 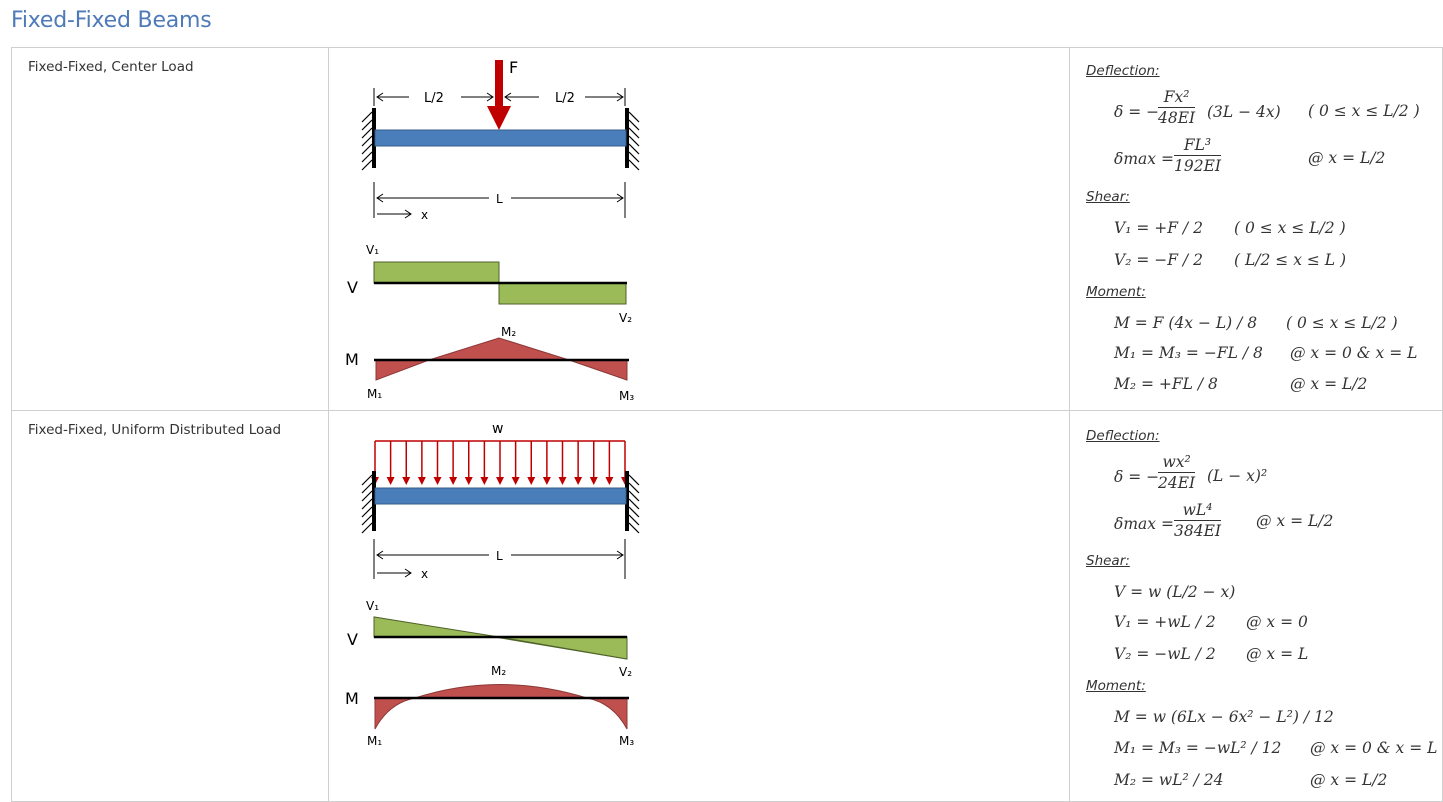 What do you see at coordinates (1342, 323) in the screenshot?
I see `moment-cond: ( 0 ≤ x ≤ L/2 )` at bounding box center [1342, 323].